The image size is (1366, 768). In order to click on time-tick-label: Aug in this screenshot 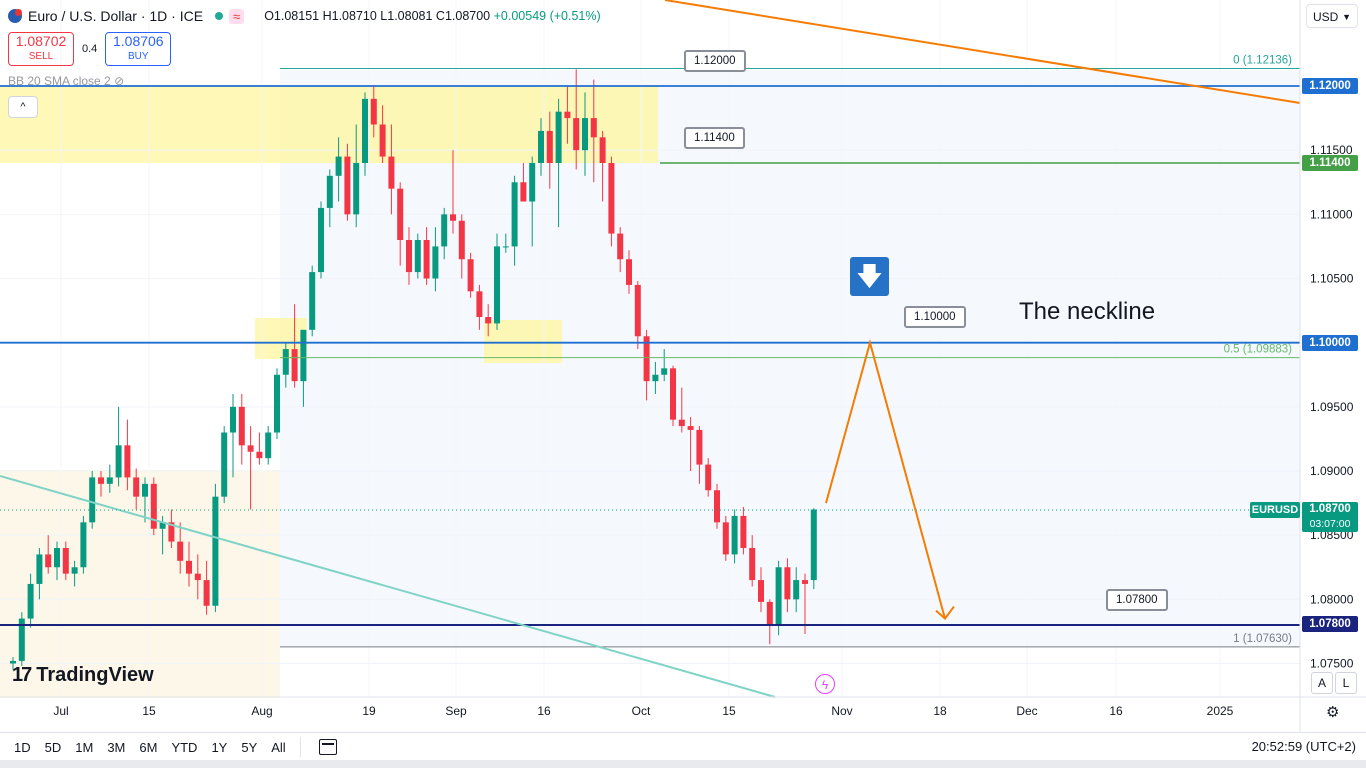, I will do `click(261, 711)`.